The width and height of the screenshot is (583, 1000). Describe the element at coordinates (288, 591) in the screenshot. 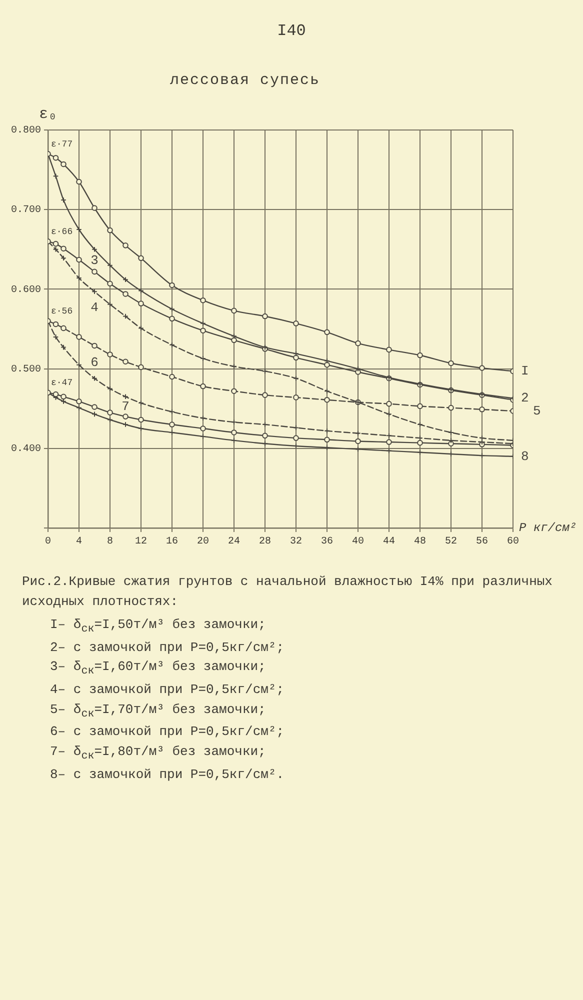

I see `text: Рис.2.Кривые сжатия грунтов с начальной влажностью I4% при различных исходных плотностях:` at that location.